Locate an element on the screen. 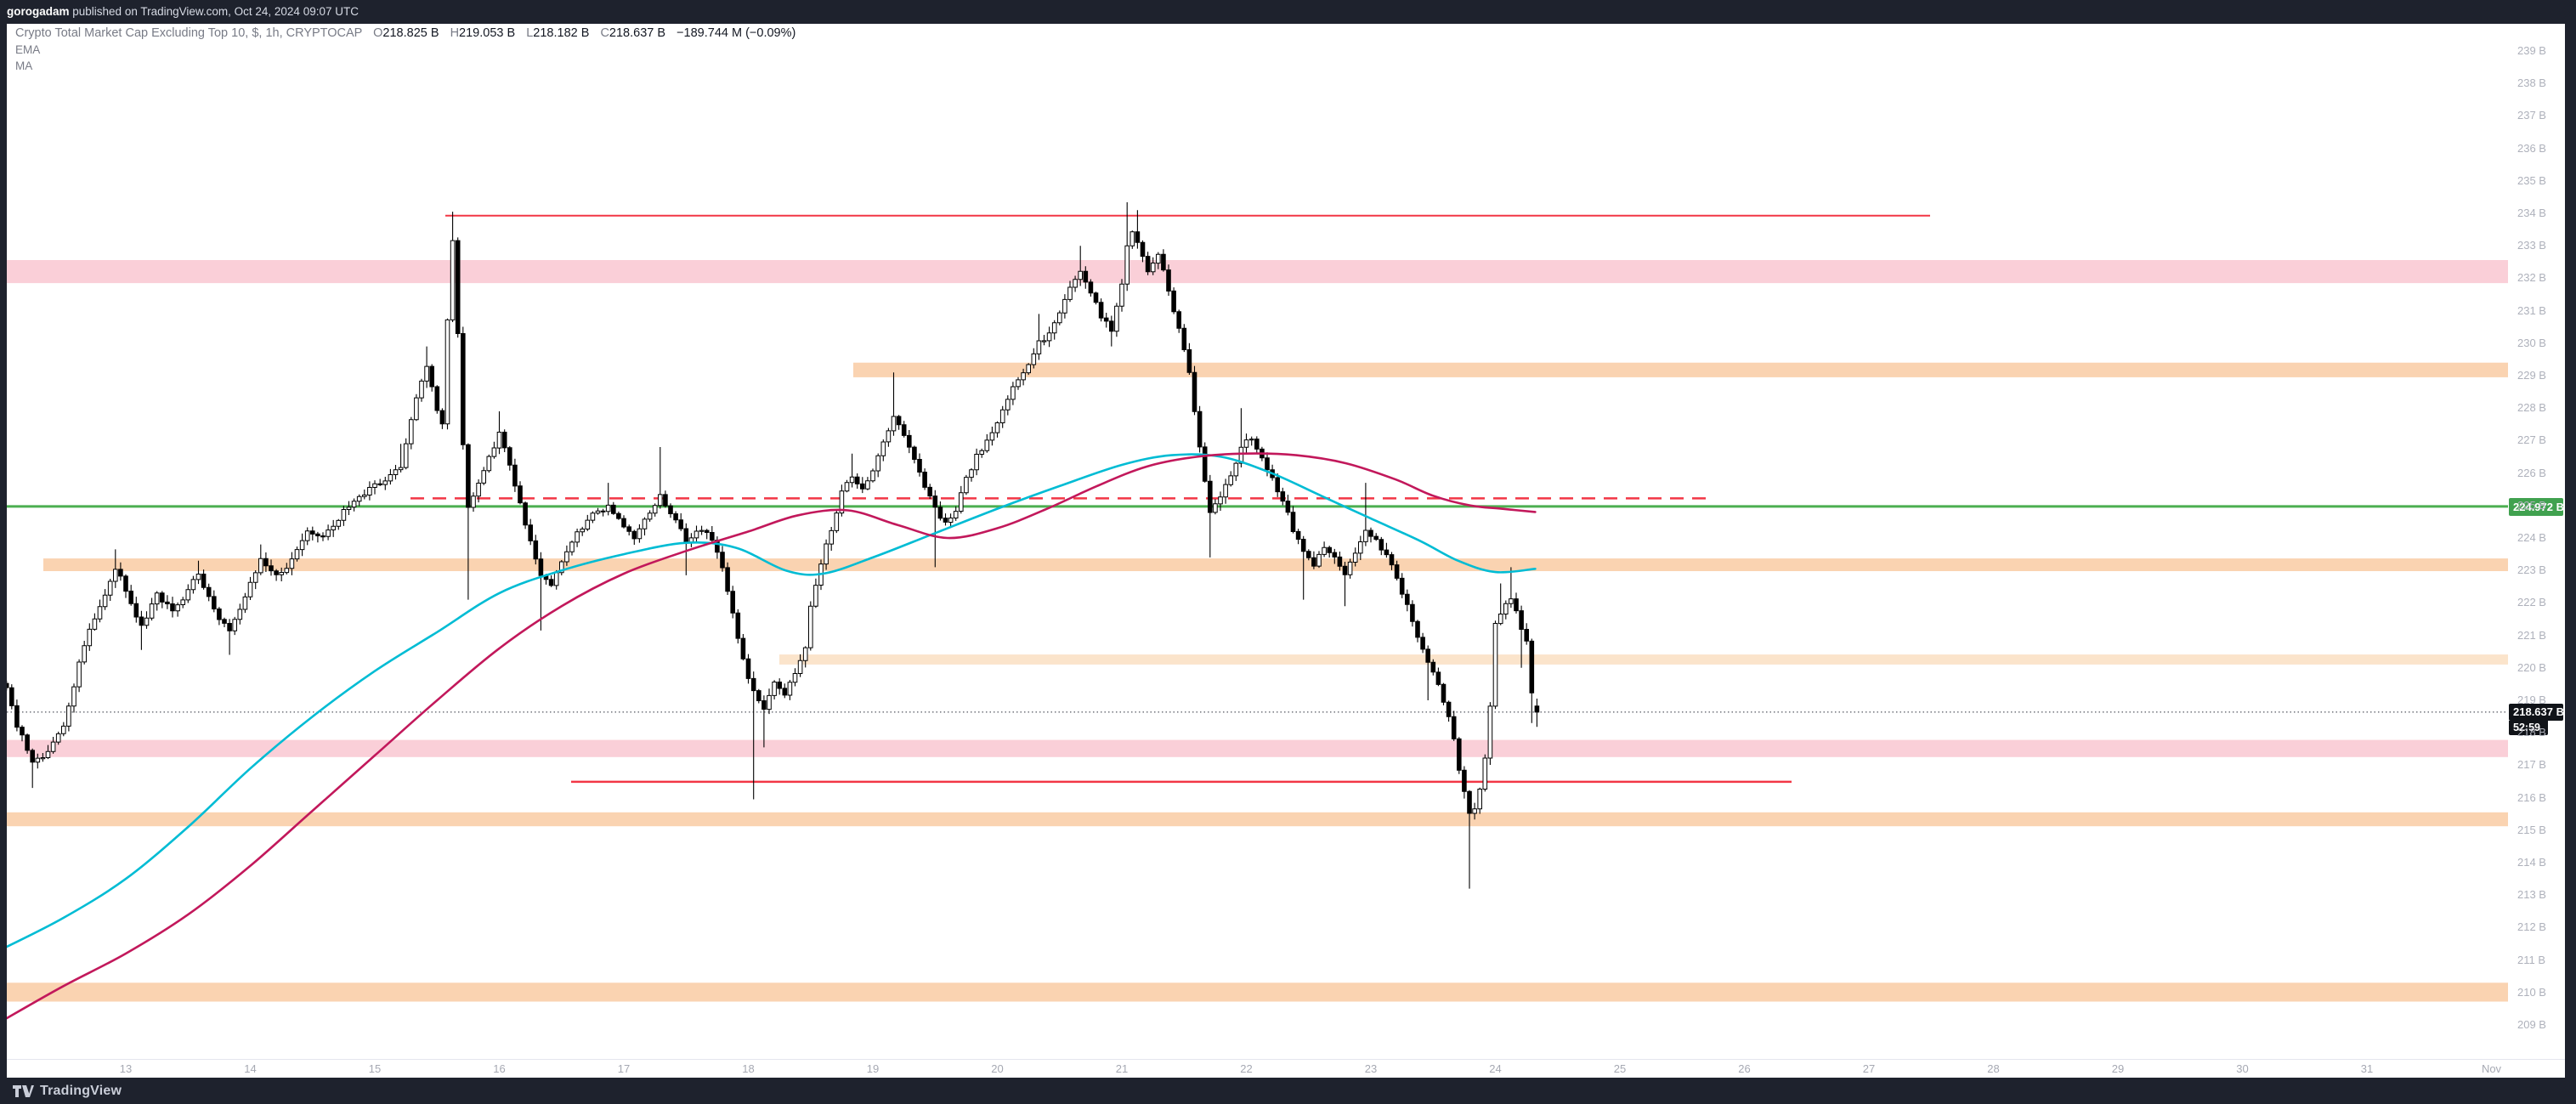  ohlc-close-key: C is located at coordinates (604, 33).